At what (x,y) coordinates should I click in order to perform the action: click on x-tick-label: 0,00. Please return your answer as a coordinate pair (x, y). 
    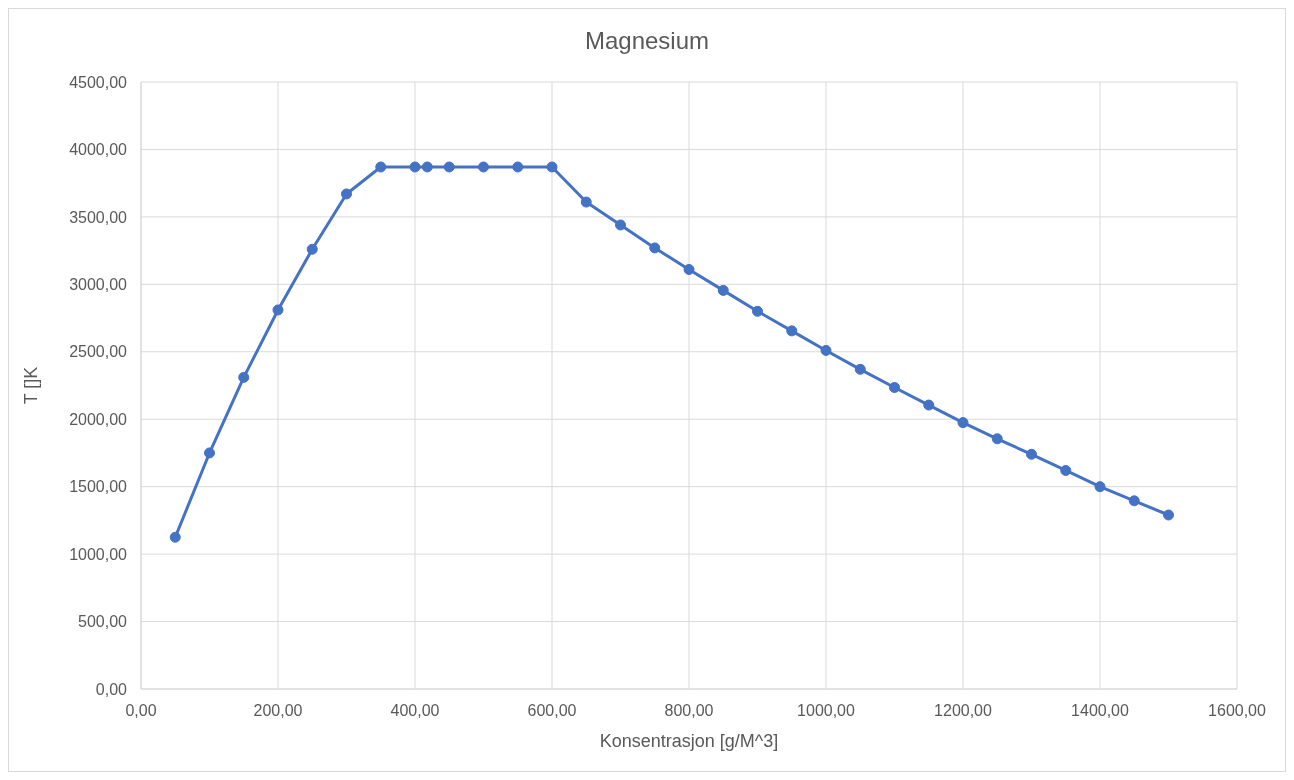
    Looking at the image, I should click on (141, 711).